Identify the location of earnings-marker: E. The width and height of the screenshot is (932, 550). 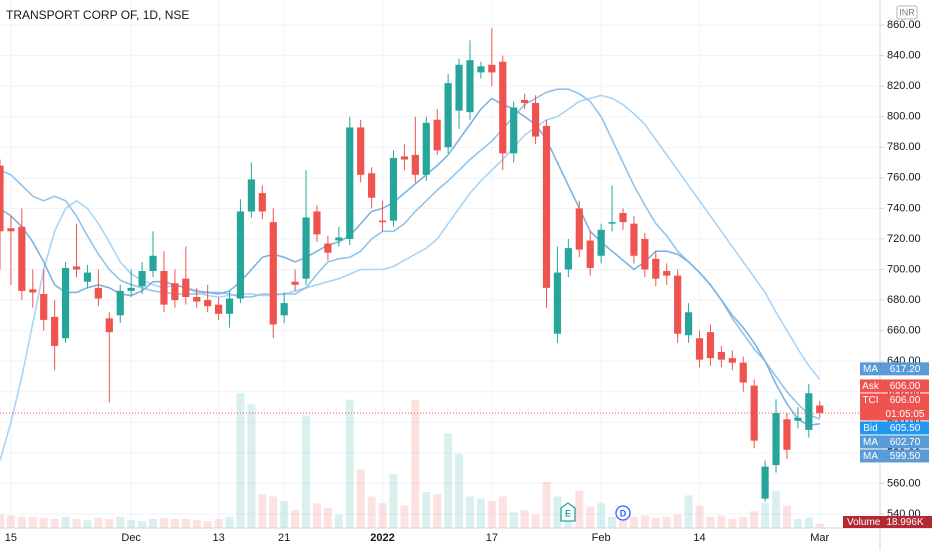
(568, 512).